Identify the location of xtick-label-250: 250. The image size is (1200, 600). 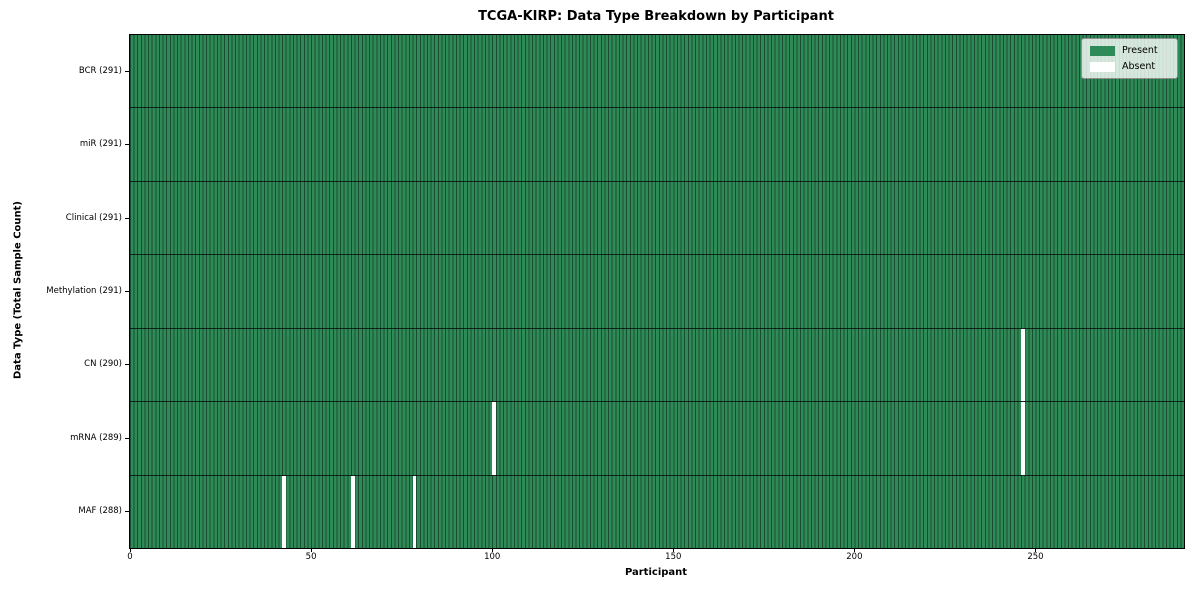
(1035, 557).